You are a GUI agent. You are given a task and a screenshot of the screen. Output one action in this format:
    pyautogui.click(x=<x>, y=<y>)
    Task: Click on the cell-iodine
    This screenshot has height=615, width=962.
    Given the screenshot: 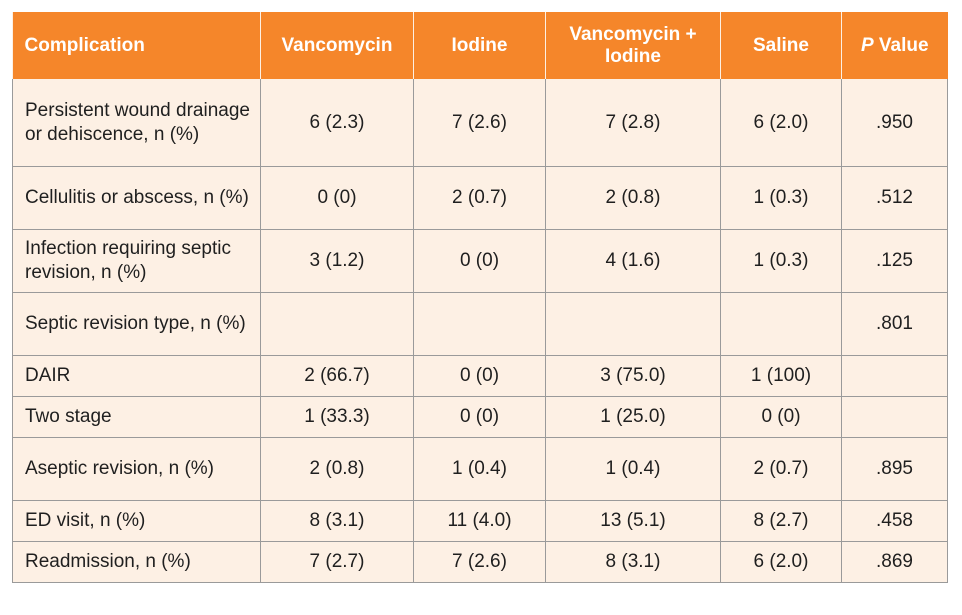 What is the action you would take?
    pyautogui.click(x=479, y=324)
    